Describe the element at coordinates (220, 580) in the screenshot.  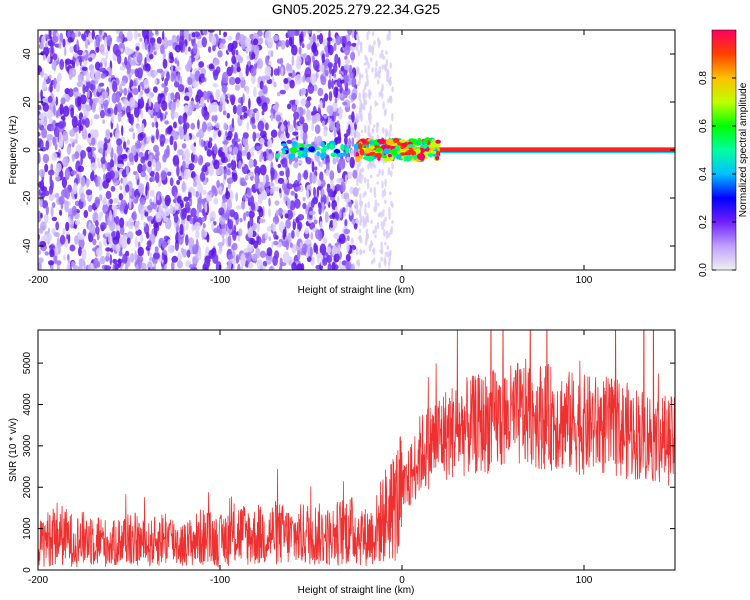
I see `x-tick-label: -100` at that location.